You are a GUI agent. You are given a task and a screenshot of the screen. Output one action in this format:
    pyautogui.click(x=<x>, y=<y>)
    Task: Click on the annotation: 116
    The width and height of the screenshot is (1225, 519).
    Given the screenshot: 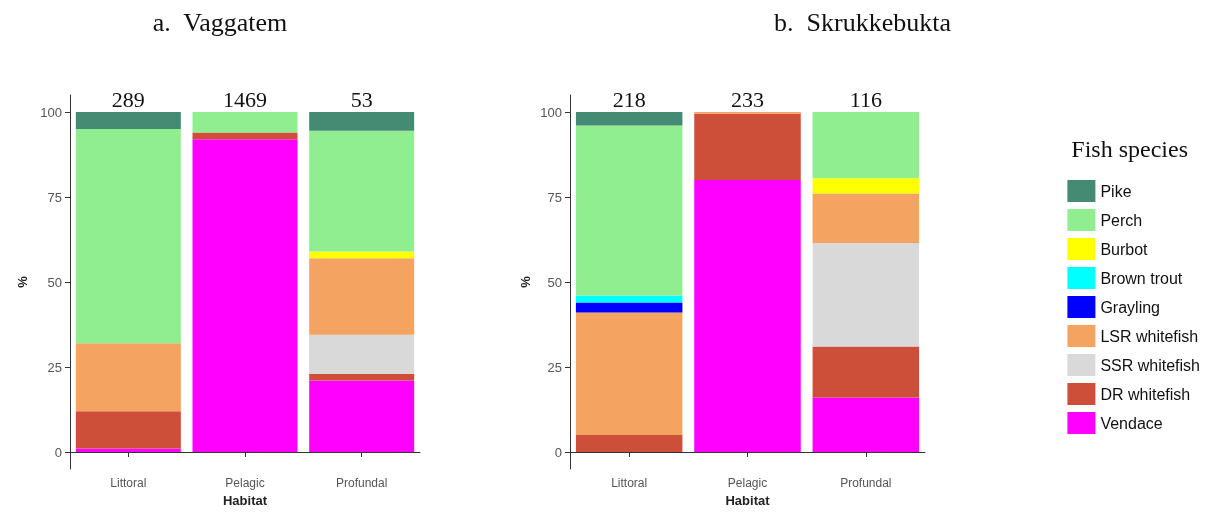 What is the action you would take?
    pyautogui.click(x=865, y=99)
    